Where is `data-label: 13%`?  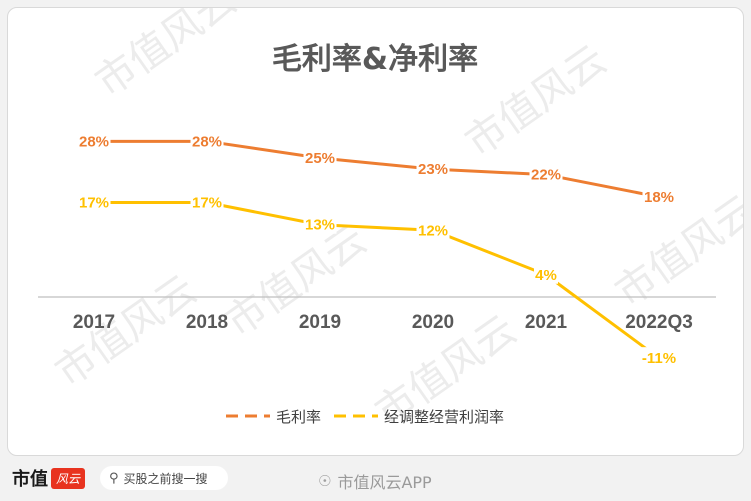
data-label: 13% is located at coordinates (320, 225).